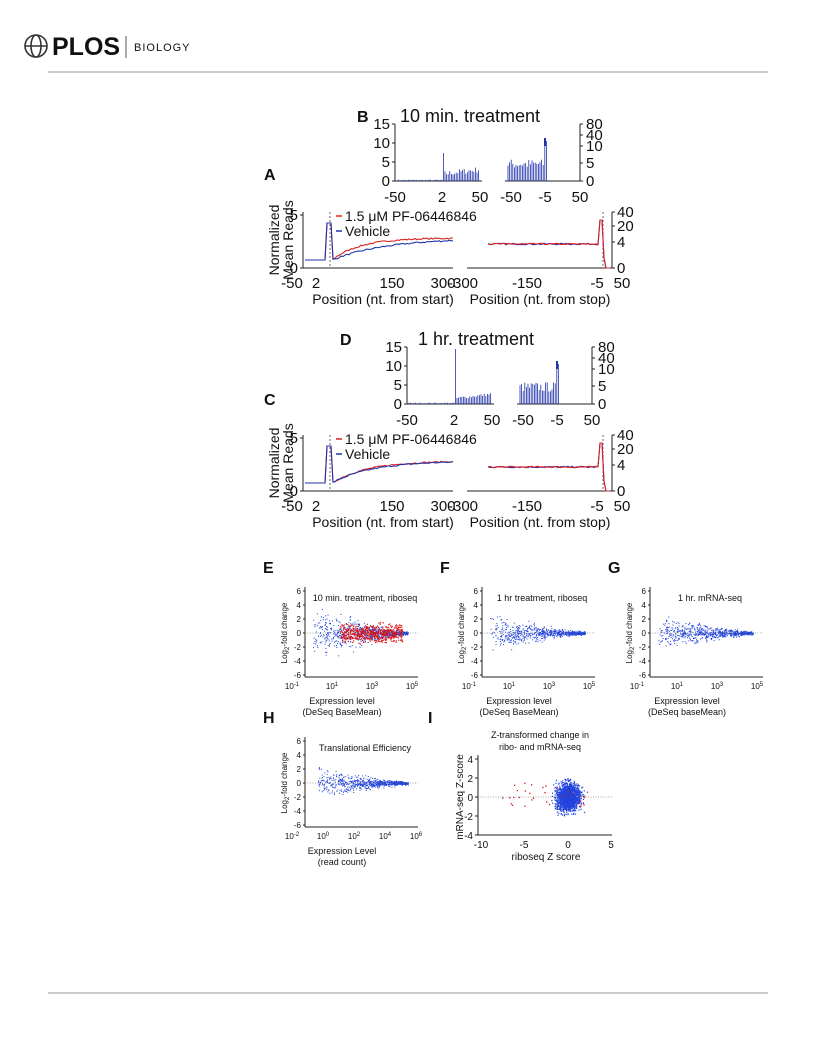  What do you see at coordinates (722, 685) in the screenshot?
I see `tick-exp: 3` at bounding box center [722, 685].